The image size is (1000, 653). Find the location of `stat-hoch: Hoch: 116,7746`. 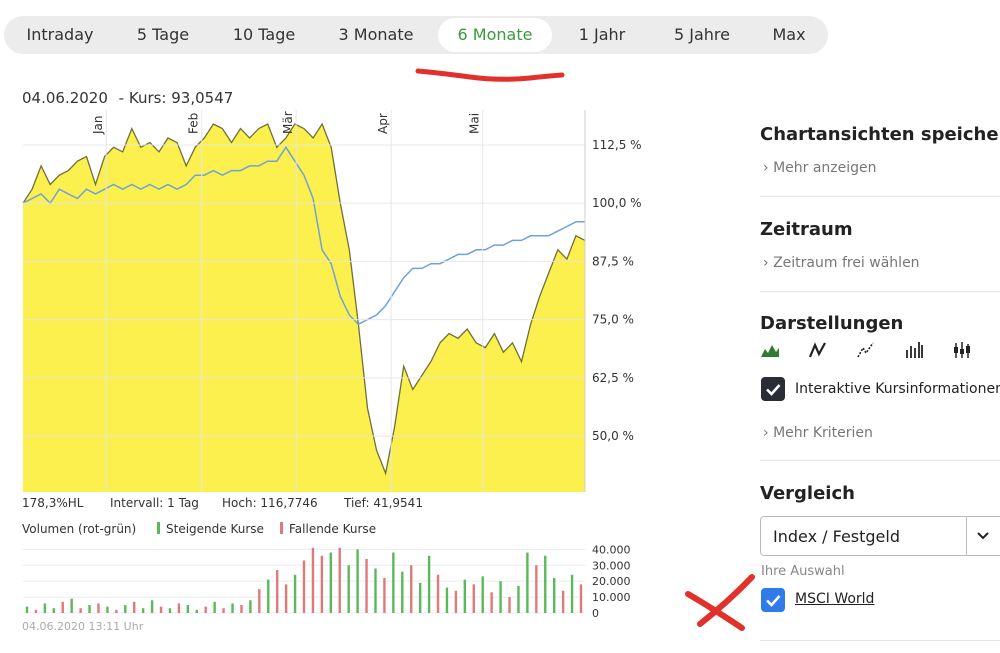

stat-hoch: Hoch: 116,7746 is located at coordinates (270, 503).